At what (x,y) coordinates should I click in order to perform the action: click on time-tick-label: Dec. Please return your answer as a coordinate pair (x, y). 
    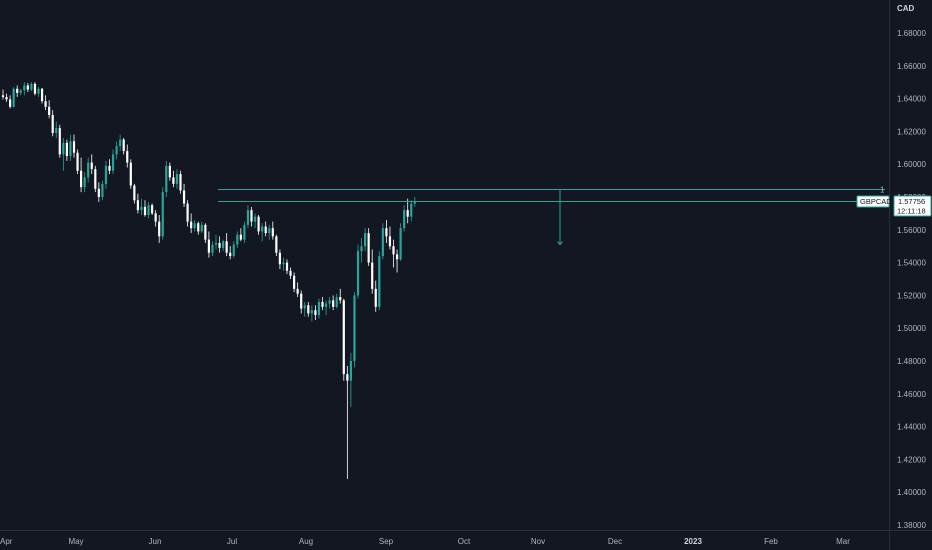
    Looking at the image, I should click on (615, 541).